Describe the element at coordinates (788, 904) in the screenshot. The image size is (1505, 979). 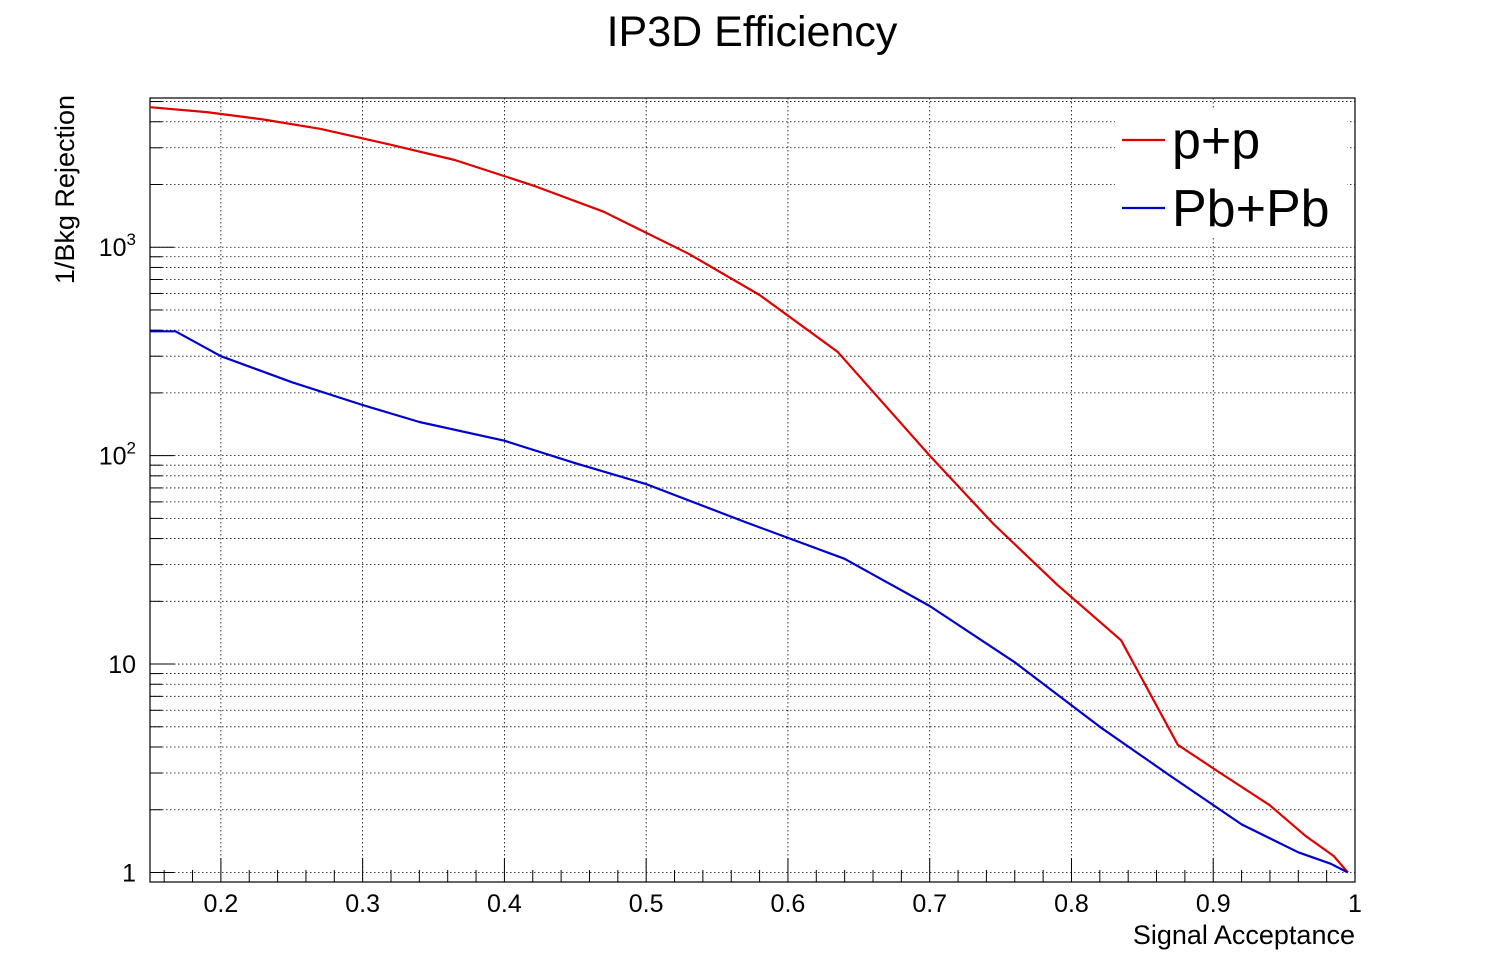
I see `x-tick-label: 0.6` at that location.